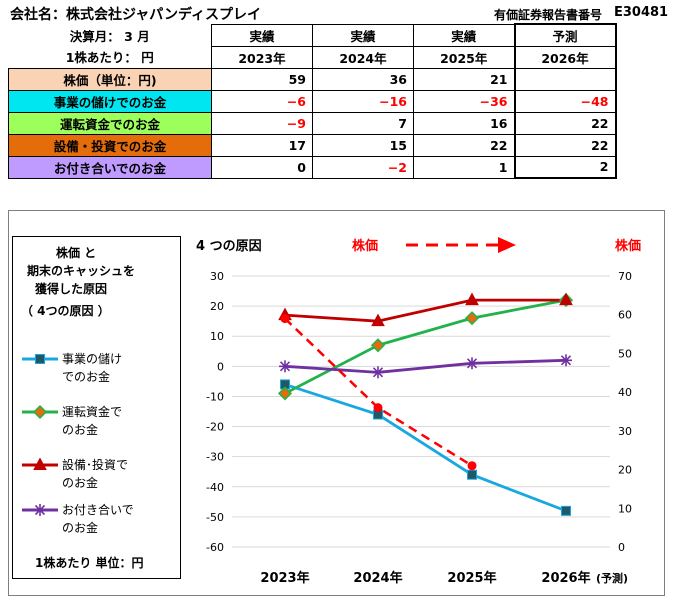 This screenshot has width=674, height=601. Describe the element at coordinates (625, 392) in the screenshot. I see `y-right-tick-label: 40` at that location.